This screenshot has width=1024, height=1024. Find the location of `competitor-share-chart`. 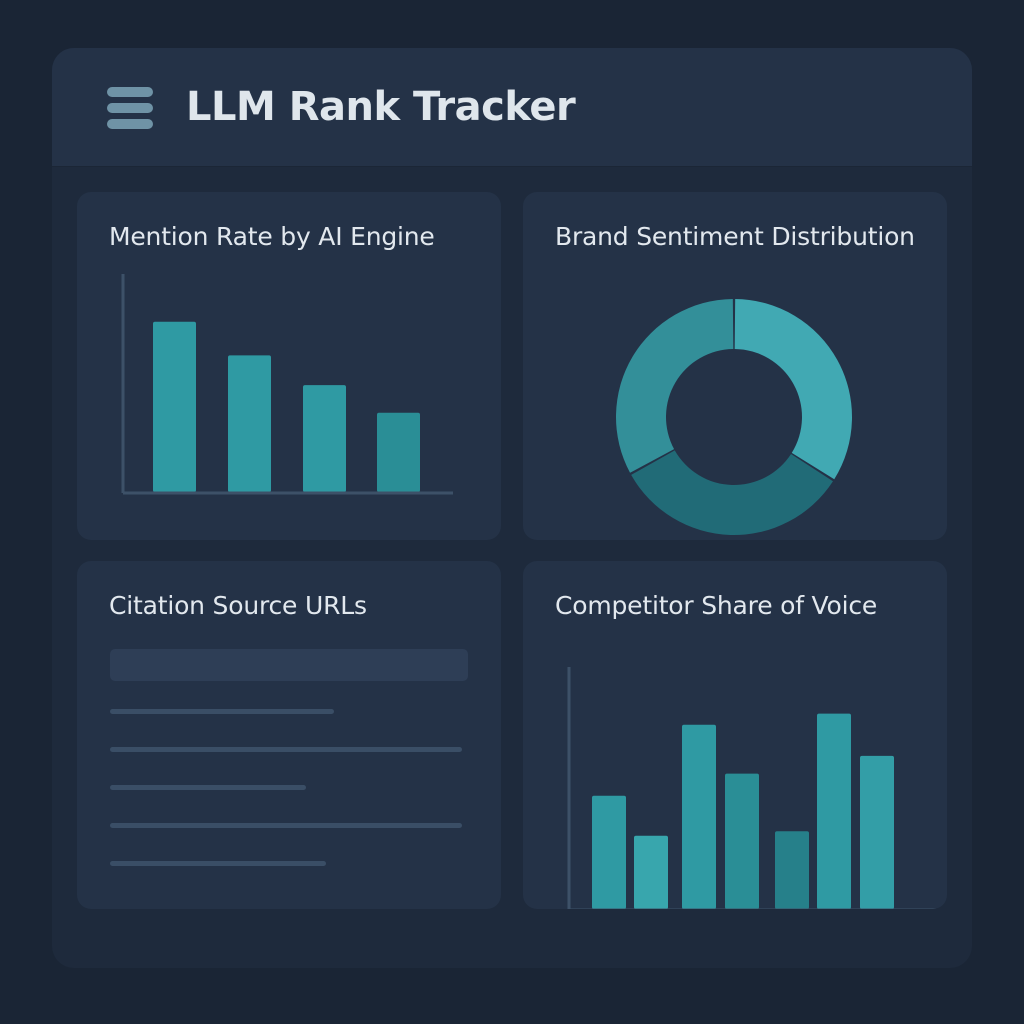

competitor-share-chart is located at coordinates (757, 788).